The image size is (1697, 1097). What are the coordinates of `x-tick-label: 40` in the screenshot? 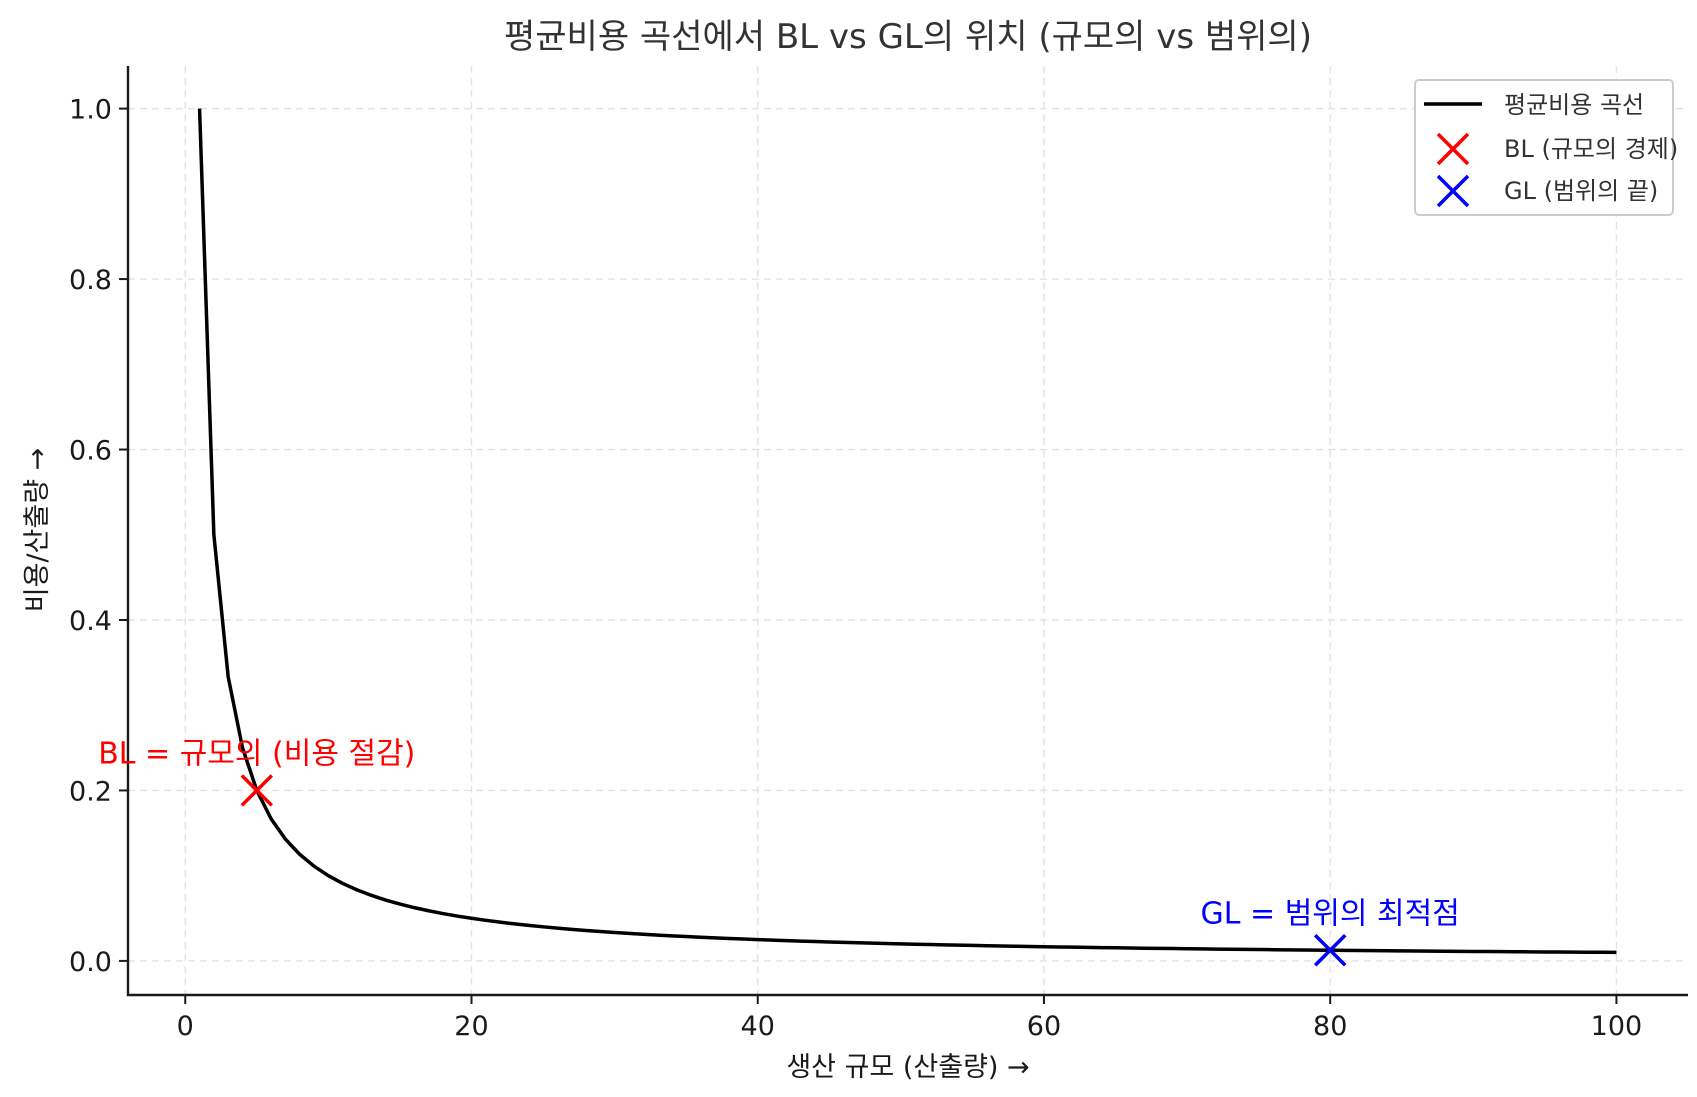 It's located at (758, 1026).